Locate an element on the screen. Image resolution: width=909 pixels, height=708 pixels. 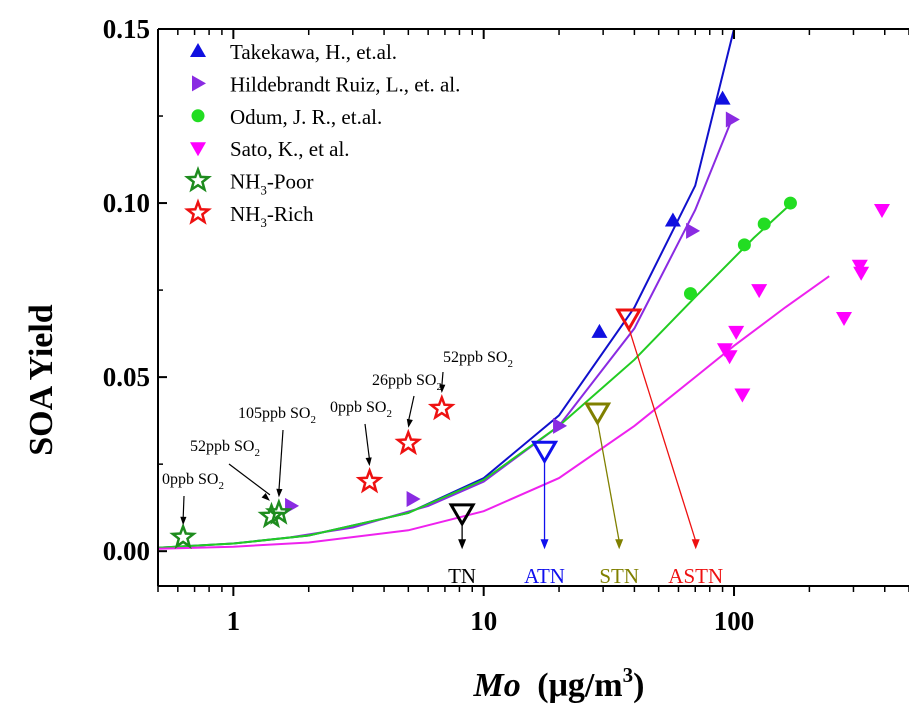
y-tick-label-1: 0.05 is located at coordinates (126, 377).